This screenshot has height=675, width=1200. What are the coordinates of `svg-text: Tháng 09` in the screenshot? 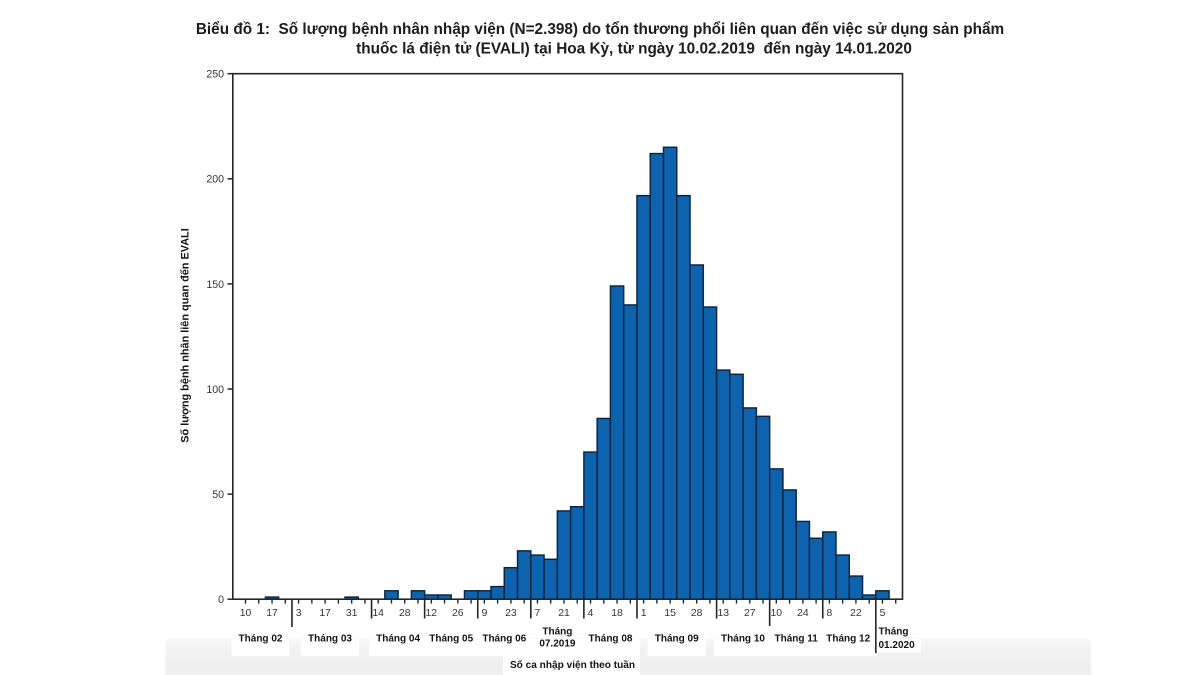 It's located at (677, 639).